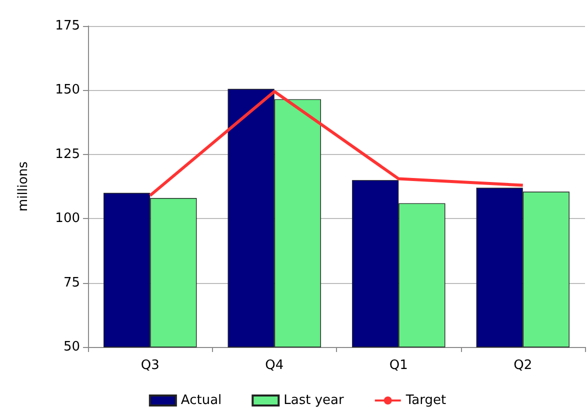 The width and height of the screenshot is (587, 420). Describe the element at coordinates (67, 154) in the screenshot. I see `y-tick-label: 125` at that location.